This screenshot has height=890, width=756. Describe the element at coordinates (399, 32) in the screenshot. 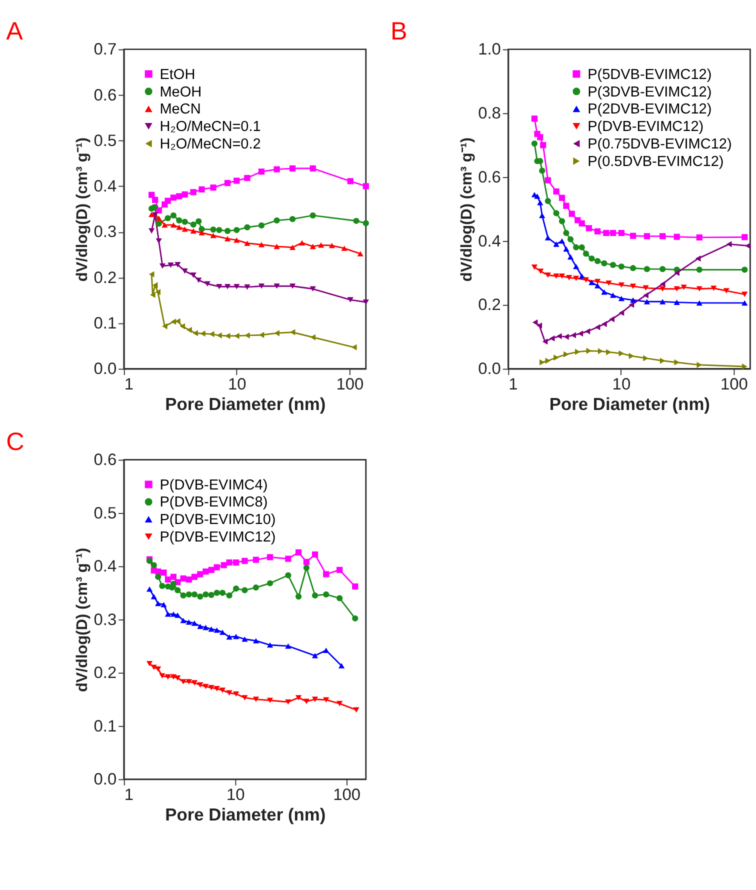

I see `chart-title: B` at that location.